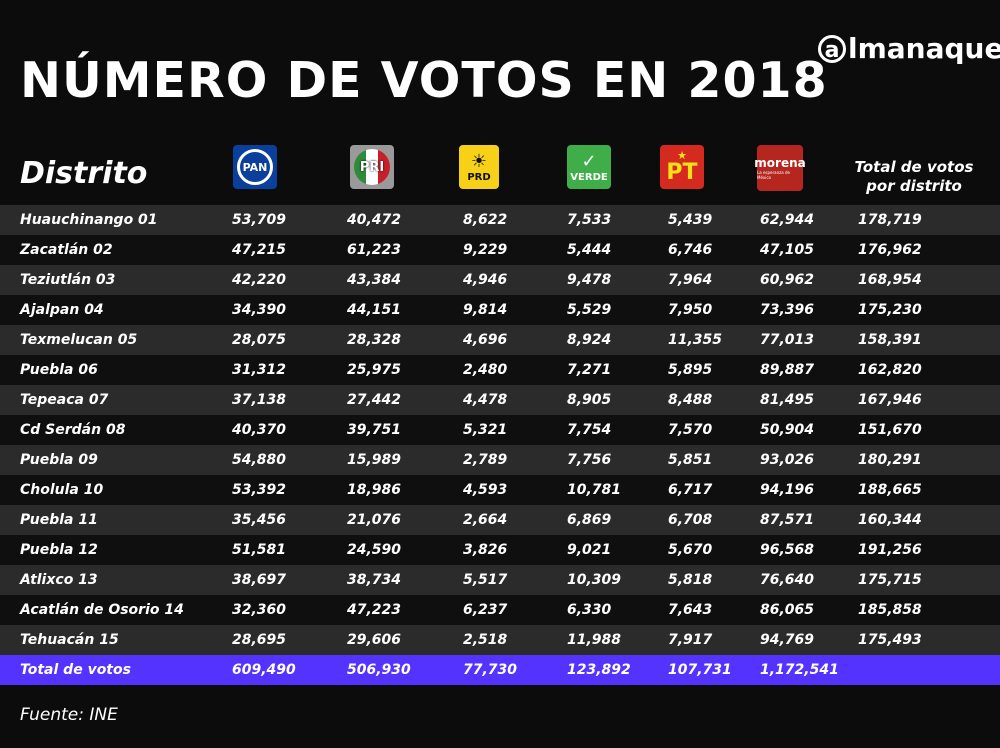  What do you see at coordinates (259, 520) in the screenshot?
I see `pan-cell: 35,456` at bounding box center [259, 520].